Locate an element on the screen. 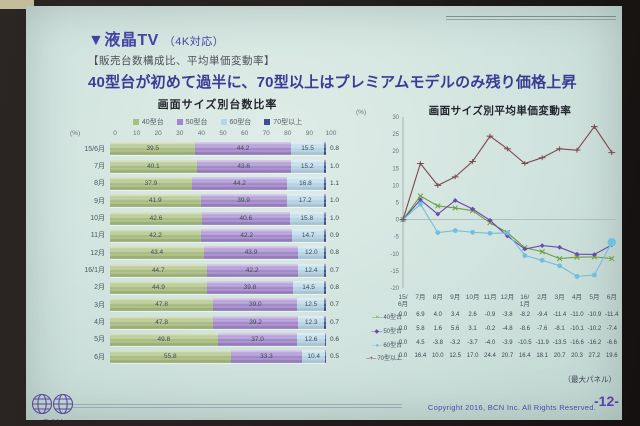 Image resolution: width=640 pixels, height=426 pixels. bar-segment: 39.0 is located at coordinates (255, 305).